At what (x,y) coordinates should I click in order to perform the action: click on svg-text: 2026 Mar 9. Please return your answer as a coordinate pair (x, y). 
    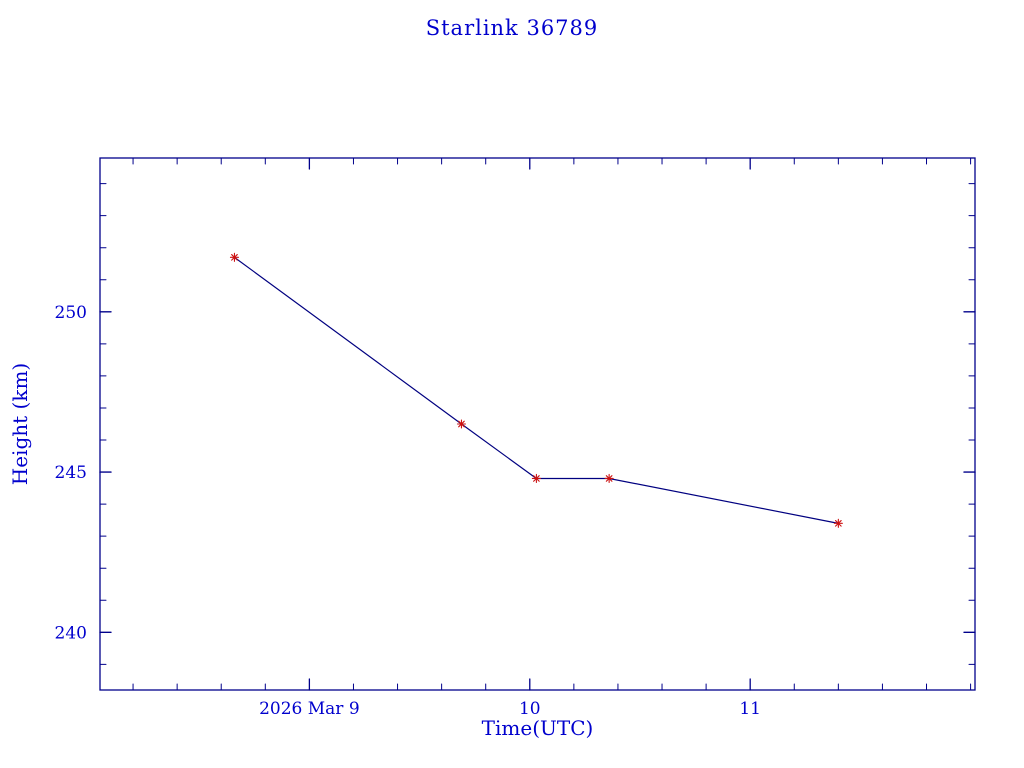
    Looking at the image, I should click on (309, 709).